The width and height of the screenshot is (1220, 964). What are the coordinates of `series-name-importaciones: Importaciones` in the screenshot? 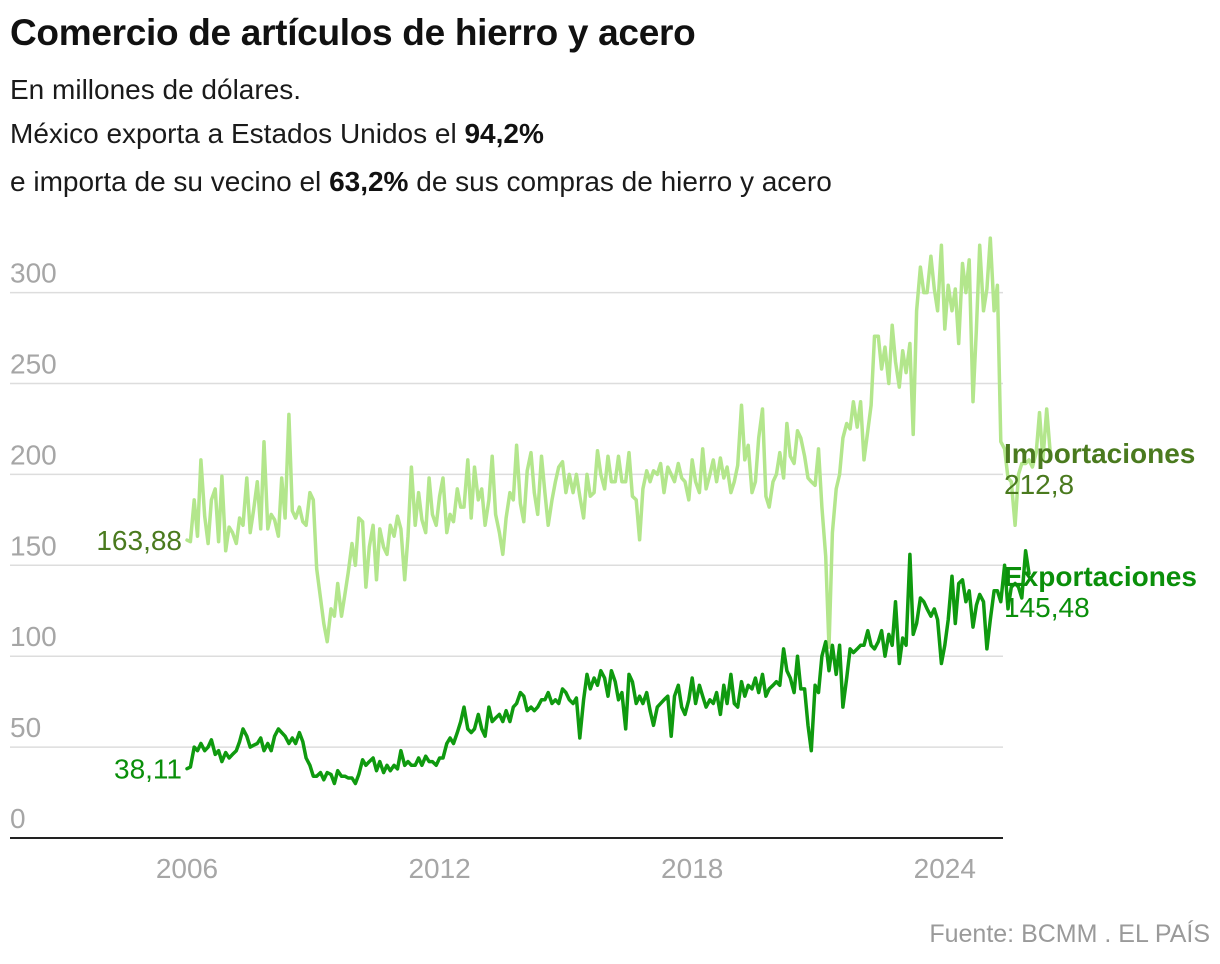 It's located at (1099, 453).